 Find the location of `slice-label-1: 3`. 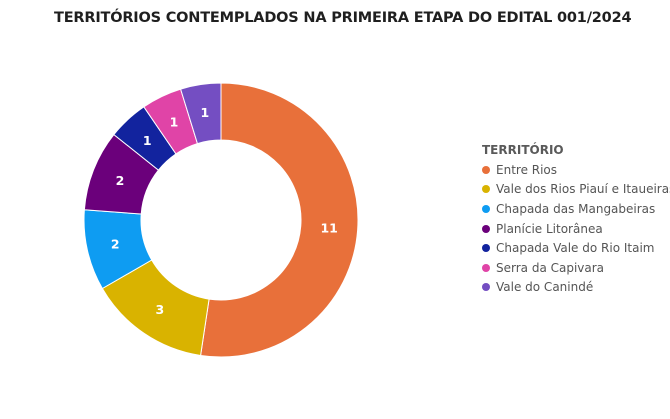

slice-label-1: 3 is located at coordinates (160, 309).